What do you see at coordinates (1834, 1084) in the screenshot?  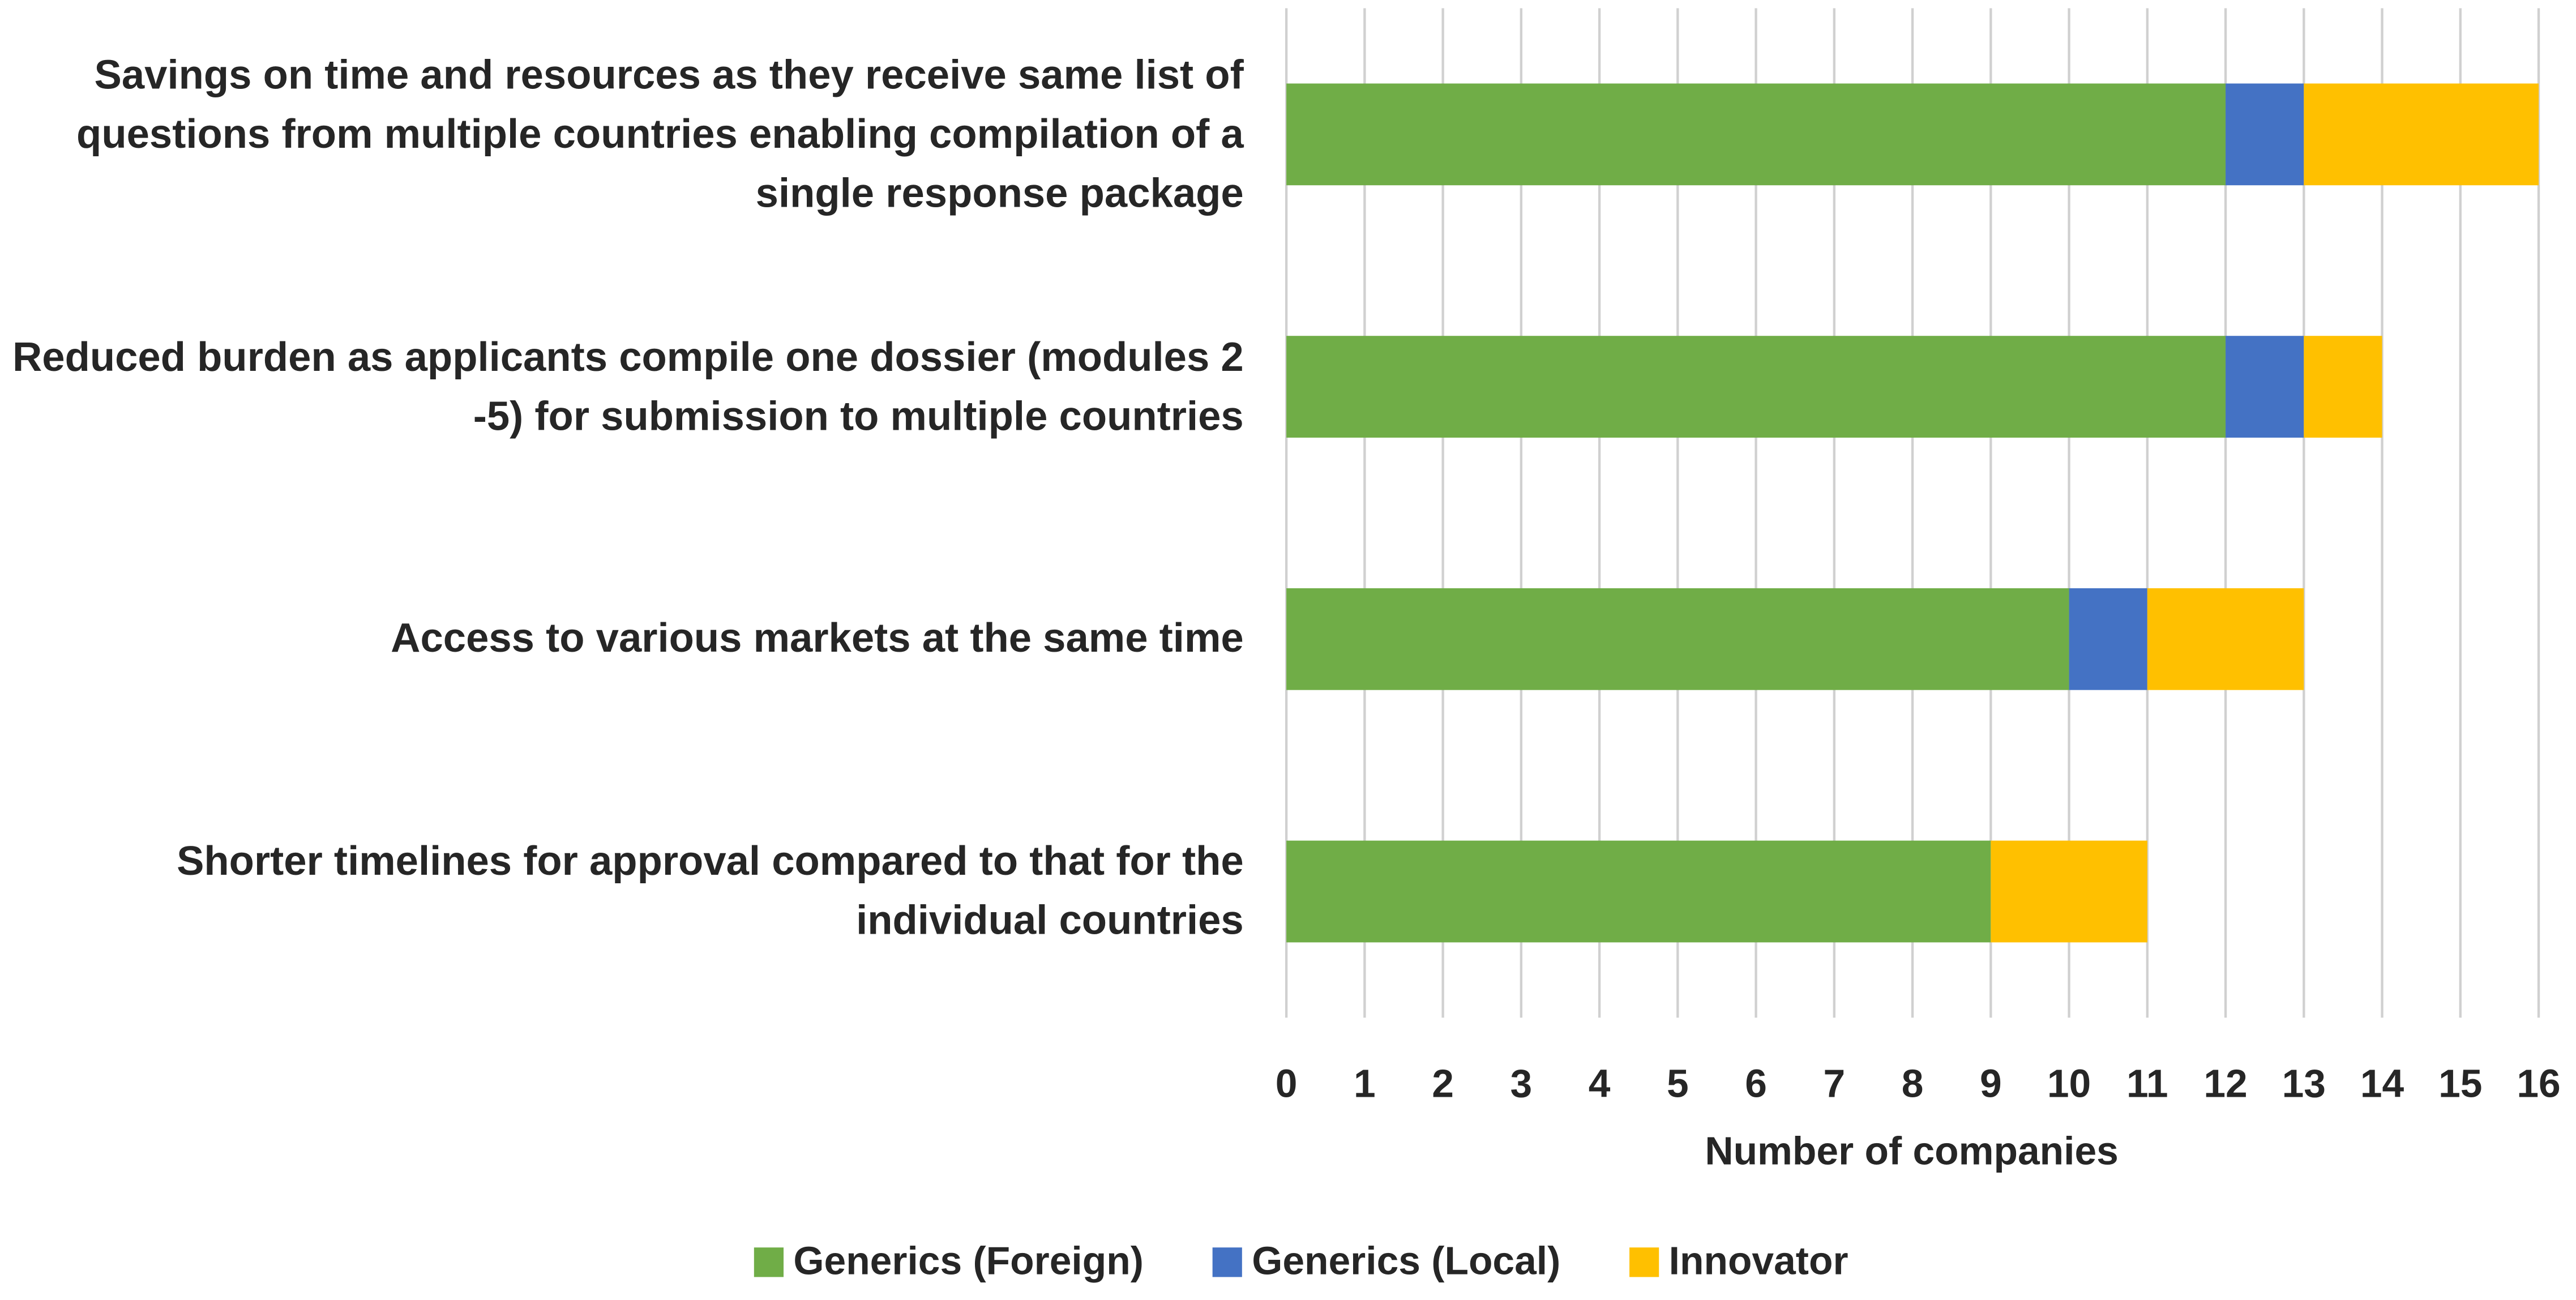 I see `x-tick-label: 7` at bounding box center [1834, 1084].